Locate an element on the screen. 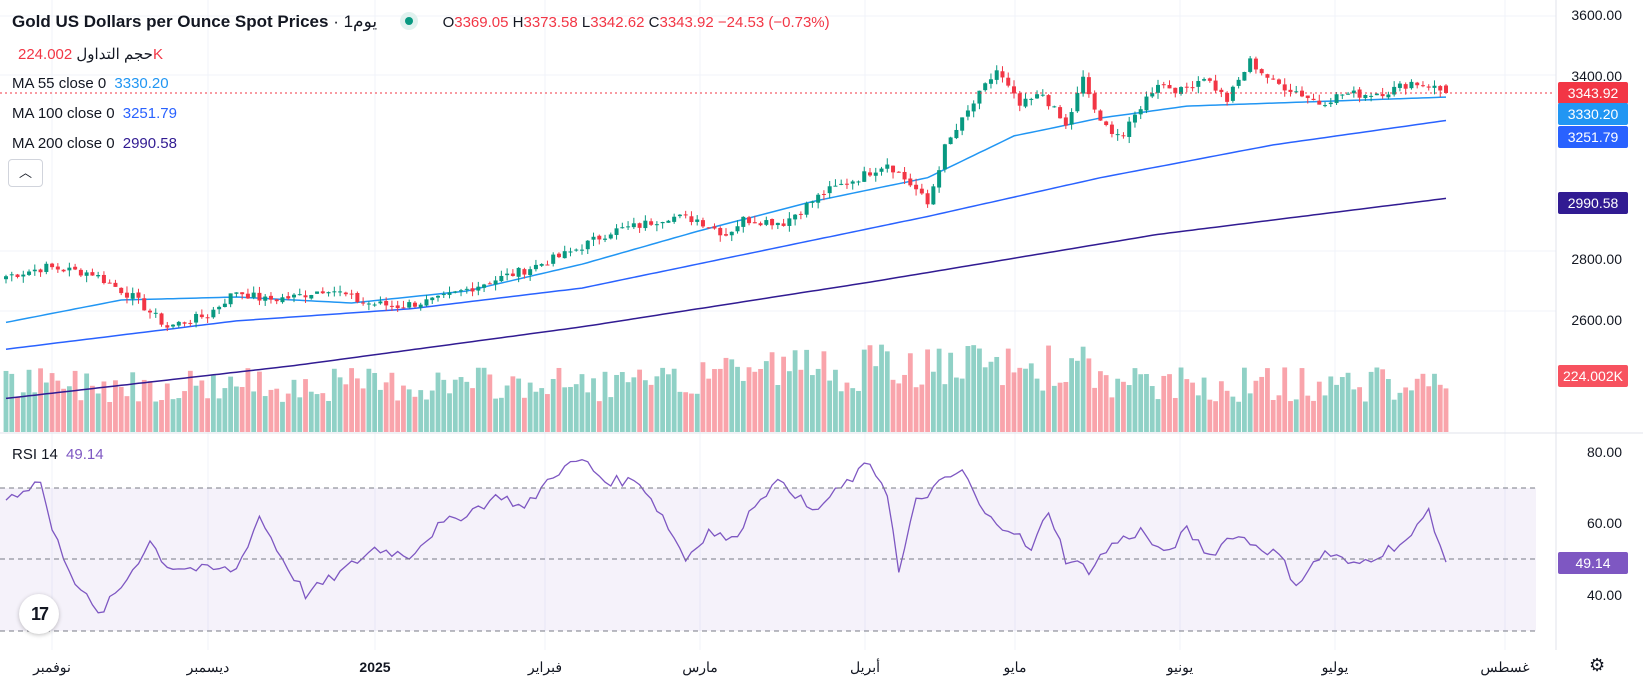 The height and width of the screenshot is (679, 1643). rsi-legend: RSI 14 49.14 is located at coordinates (58, 454).